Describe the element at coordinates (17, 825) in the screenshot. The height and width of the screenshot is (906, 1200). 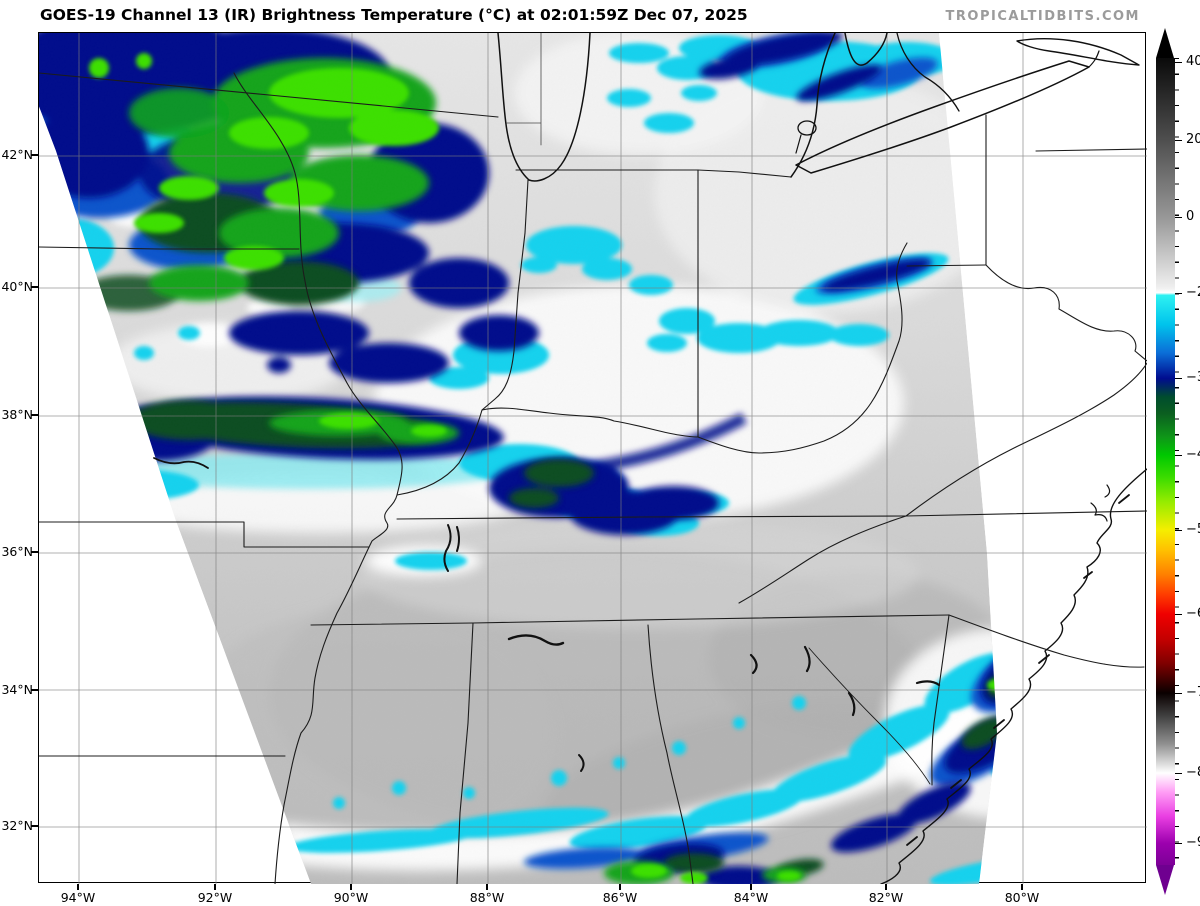
I see `lat-label-32n: 32°N` at that location.